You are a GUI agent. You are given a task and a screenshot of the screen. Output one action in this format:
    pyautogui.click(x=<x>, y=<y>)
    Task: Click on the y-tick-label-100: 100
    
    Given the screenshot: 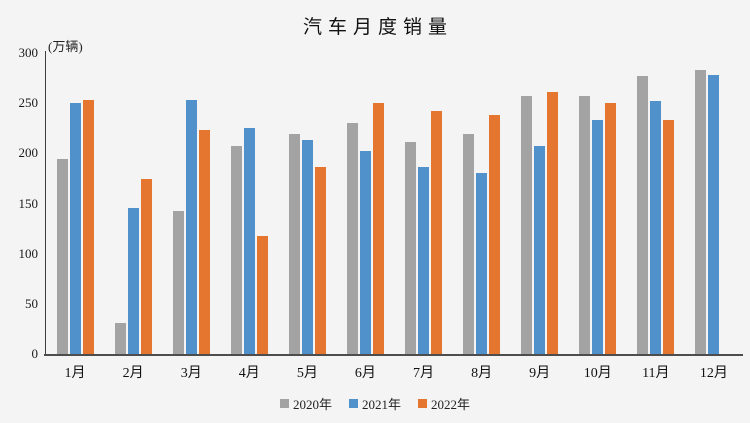 What is the action you would take?
    pyautogui.click(x=28, y=253)
    